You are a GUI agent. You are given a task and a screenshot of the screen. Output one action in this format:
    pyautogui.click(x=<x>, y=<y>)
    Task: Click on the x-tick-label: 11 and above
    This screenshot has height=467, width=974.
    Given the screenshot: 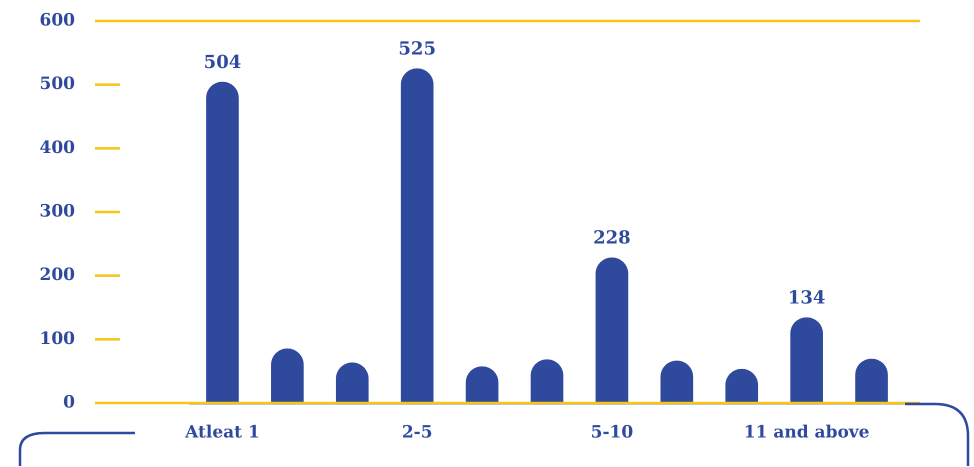 What is the action you would take?
    pyautogui.click(x=807, y=432)
    